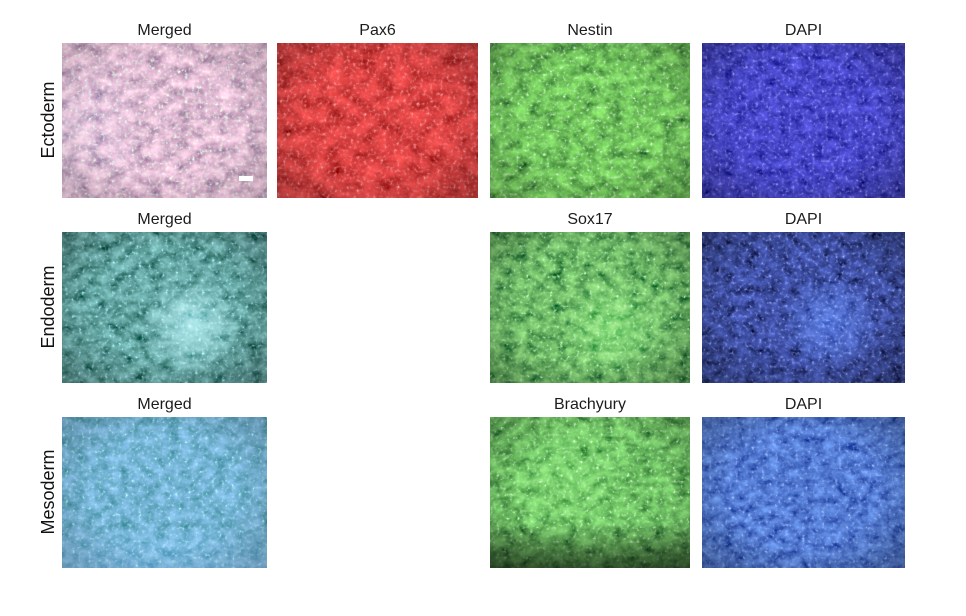 The height and width of the screenshot is (616, 966). What do you see at coordinates (377, 30) in the screenshot?
I see `panel-title-pax6: Pax6` at bounding box center [377, 30].